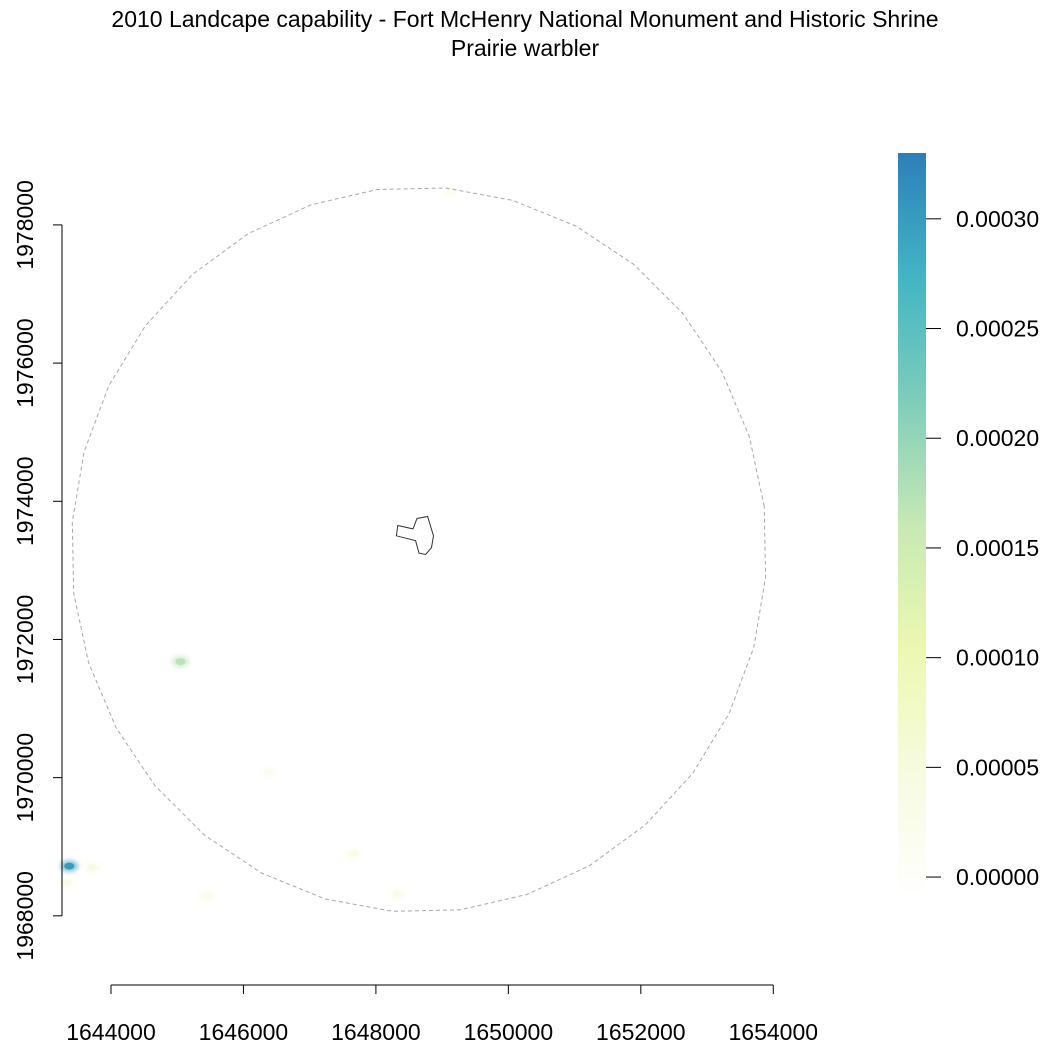 This screenshot has width=1050, height=1050. I want to click on legend-tick-label: 0.00030, so click(997, 219).